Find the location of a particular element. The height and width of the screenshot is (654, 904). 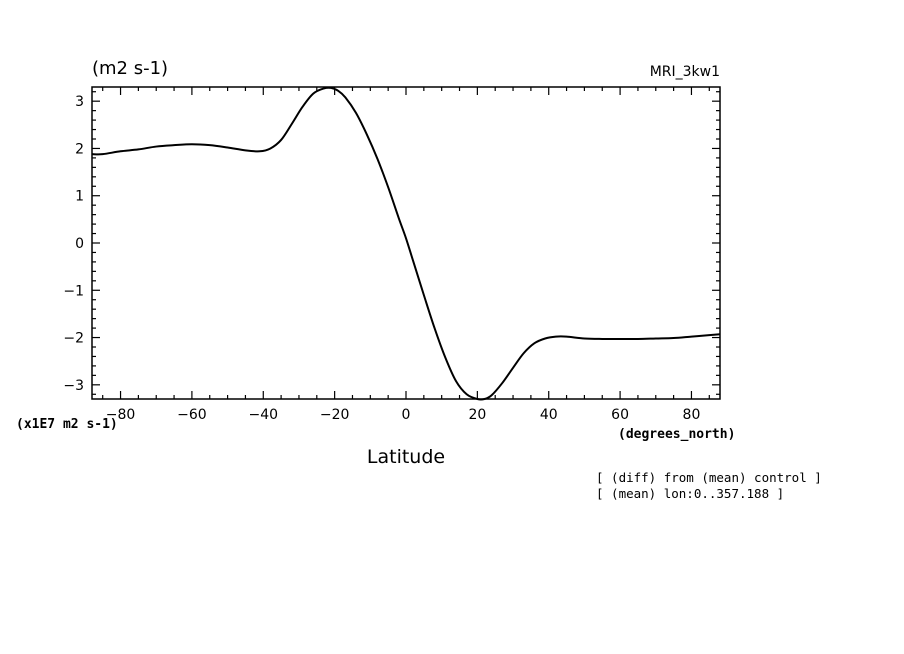

note-2: [ (mean) lon:0..357.188 ] is located at coordinates (690, 493).